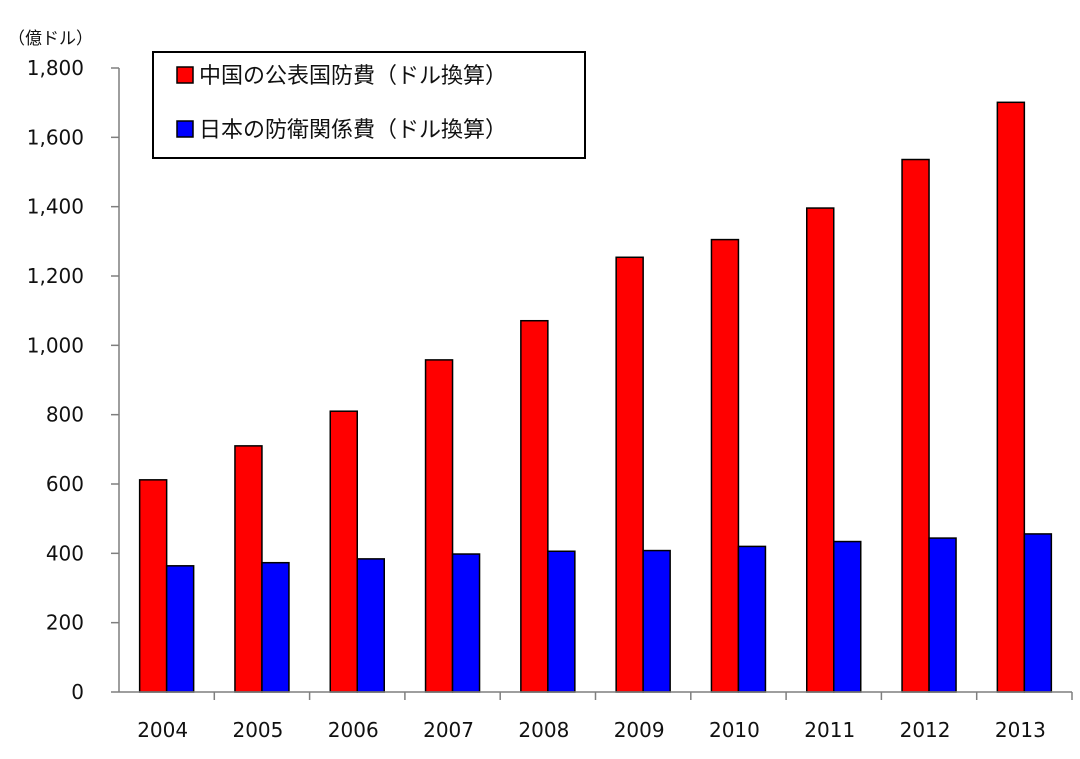  I want to click on bar-japan-2013, so click(1038, 613).